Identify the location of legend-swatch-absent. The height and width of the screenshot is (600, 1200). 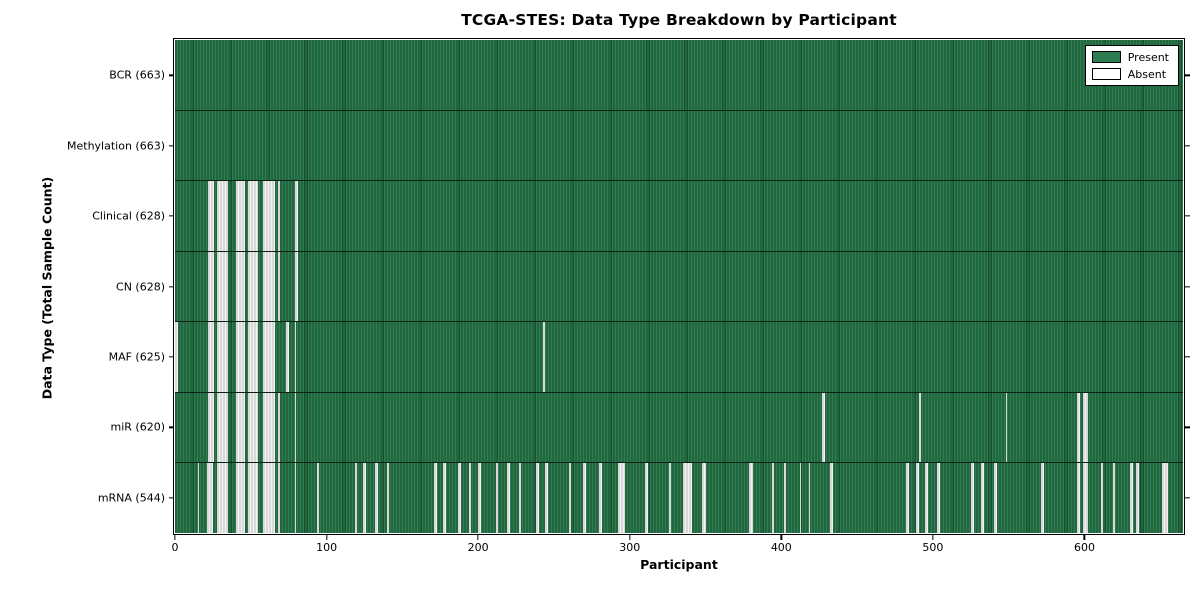
(1106, 74).